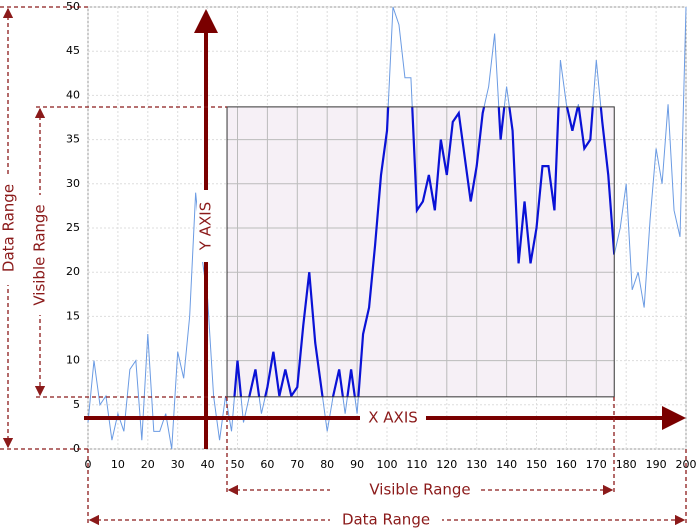 The image size is (699, 531). What do you see at coordinates (40, 254) in the screenshot?
I see `visible-range-y-label: Visible Range` at bounding box center [40, 254].